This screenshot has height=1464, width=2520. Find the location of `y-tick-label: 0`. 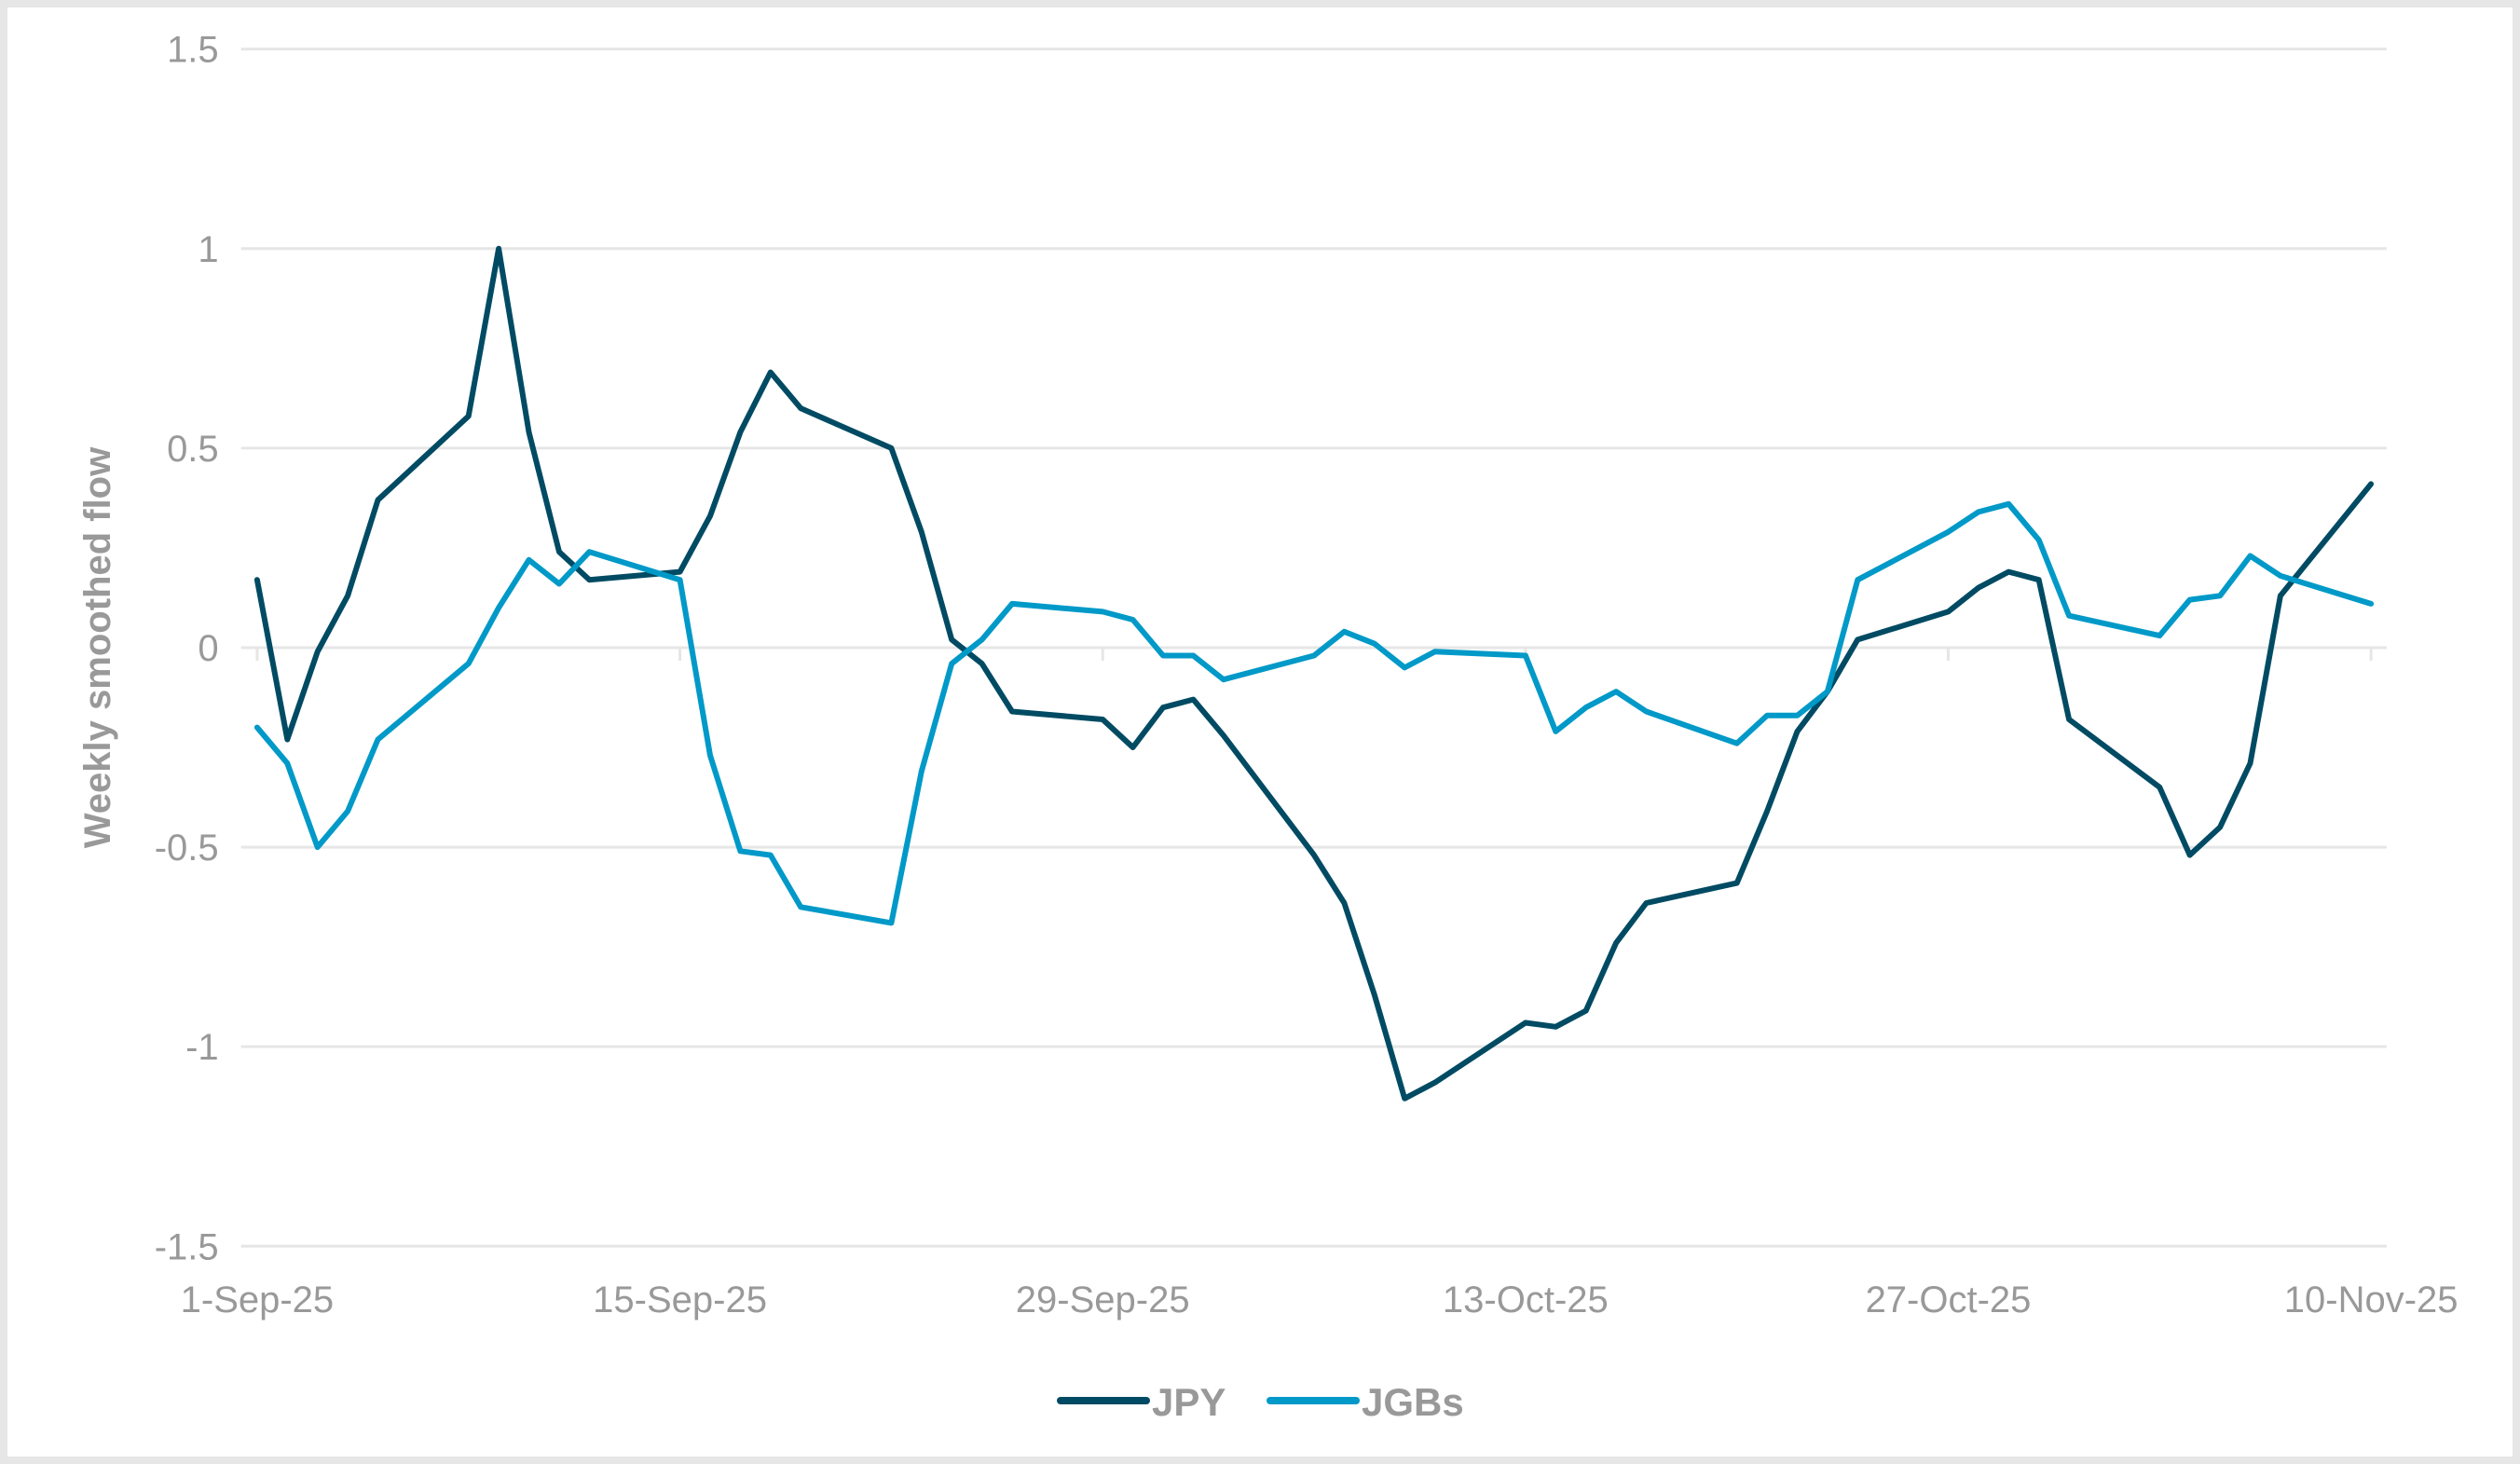

y-tick-label: 0 is located at coordinates (208, 648).